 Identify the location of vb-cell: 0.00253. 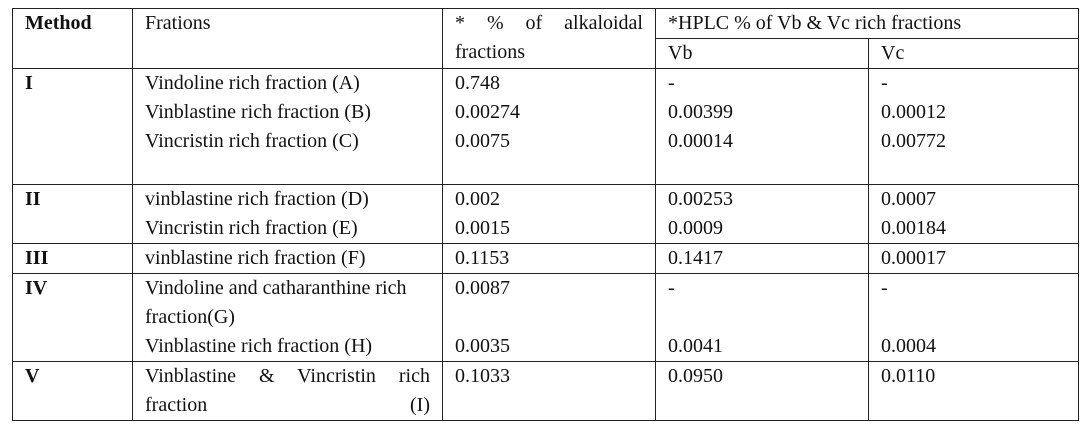
(762, 199).